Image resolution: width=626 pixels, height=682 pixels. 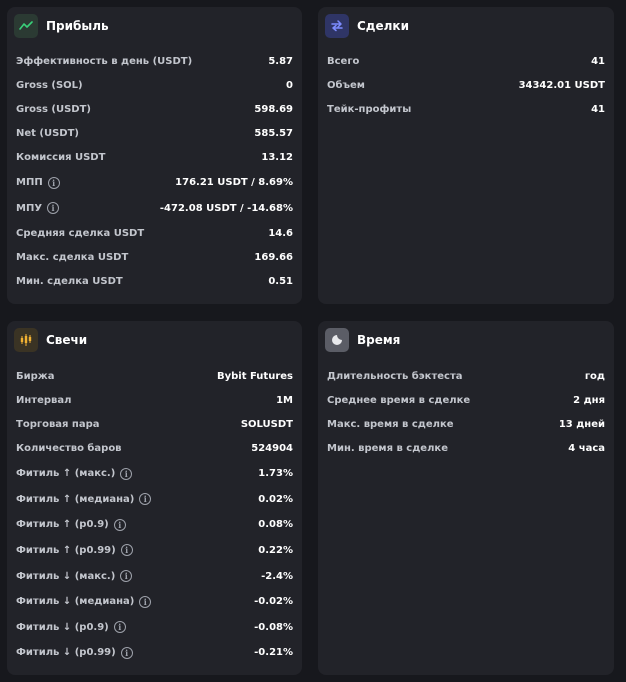 I want to click on time-row: Среднее время в сделке 2 дня, so click(x=466, y=400).